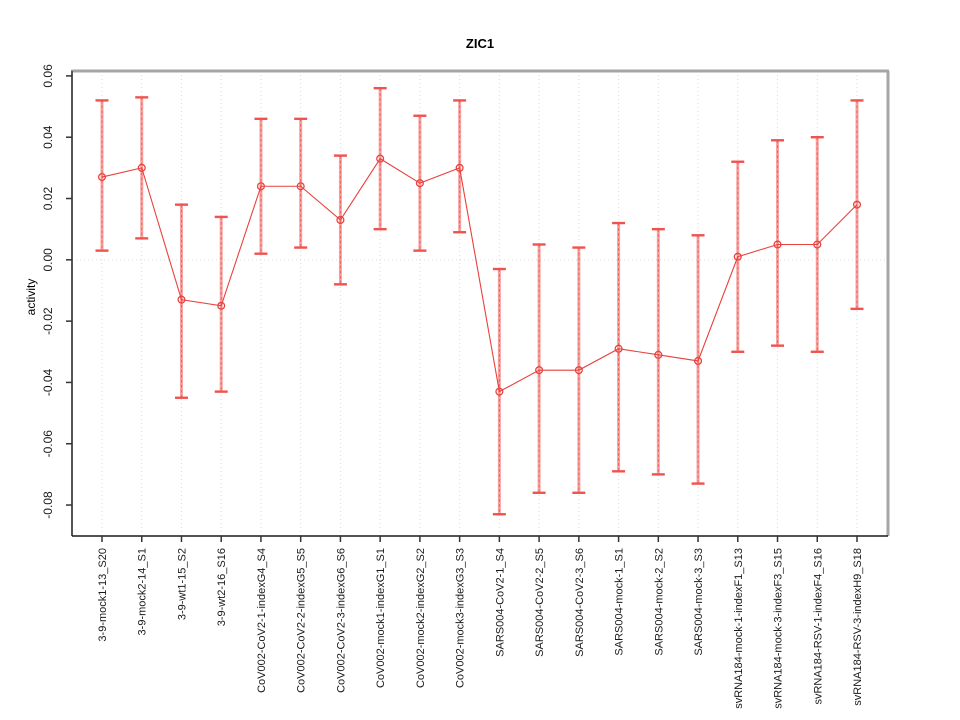 The height and width of the screenshot is (720, 960). I want to click on x-category-label: SARS004-CoV2-3_S6, so click(580, 602).